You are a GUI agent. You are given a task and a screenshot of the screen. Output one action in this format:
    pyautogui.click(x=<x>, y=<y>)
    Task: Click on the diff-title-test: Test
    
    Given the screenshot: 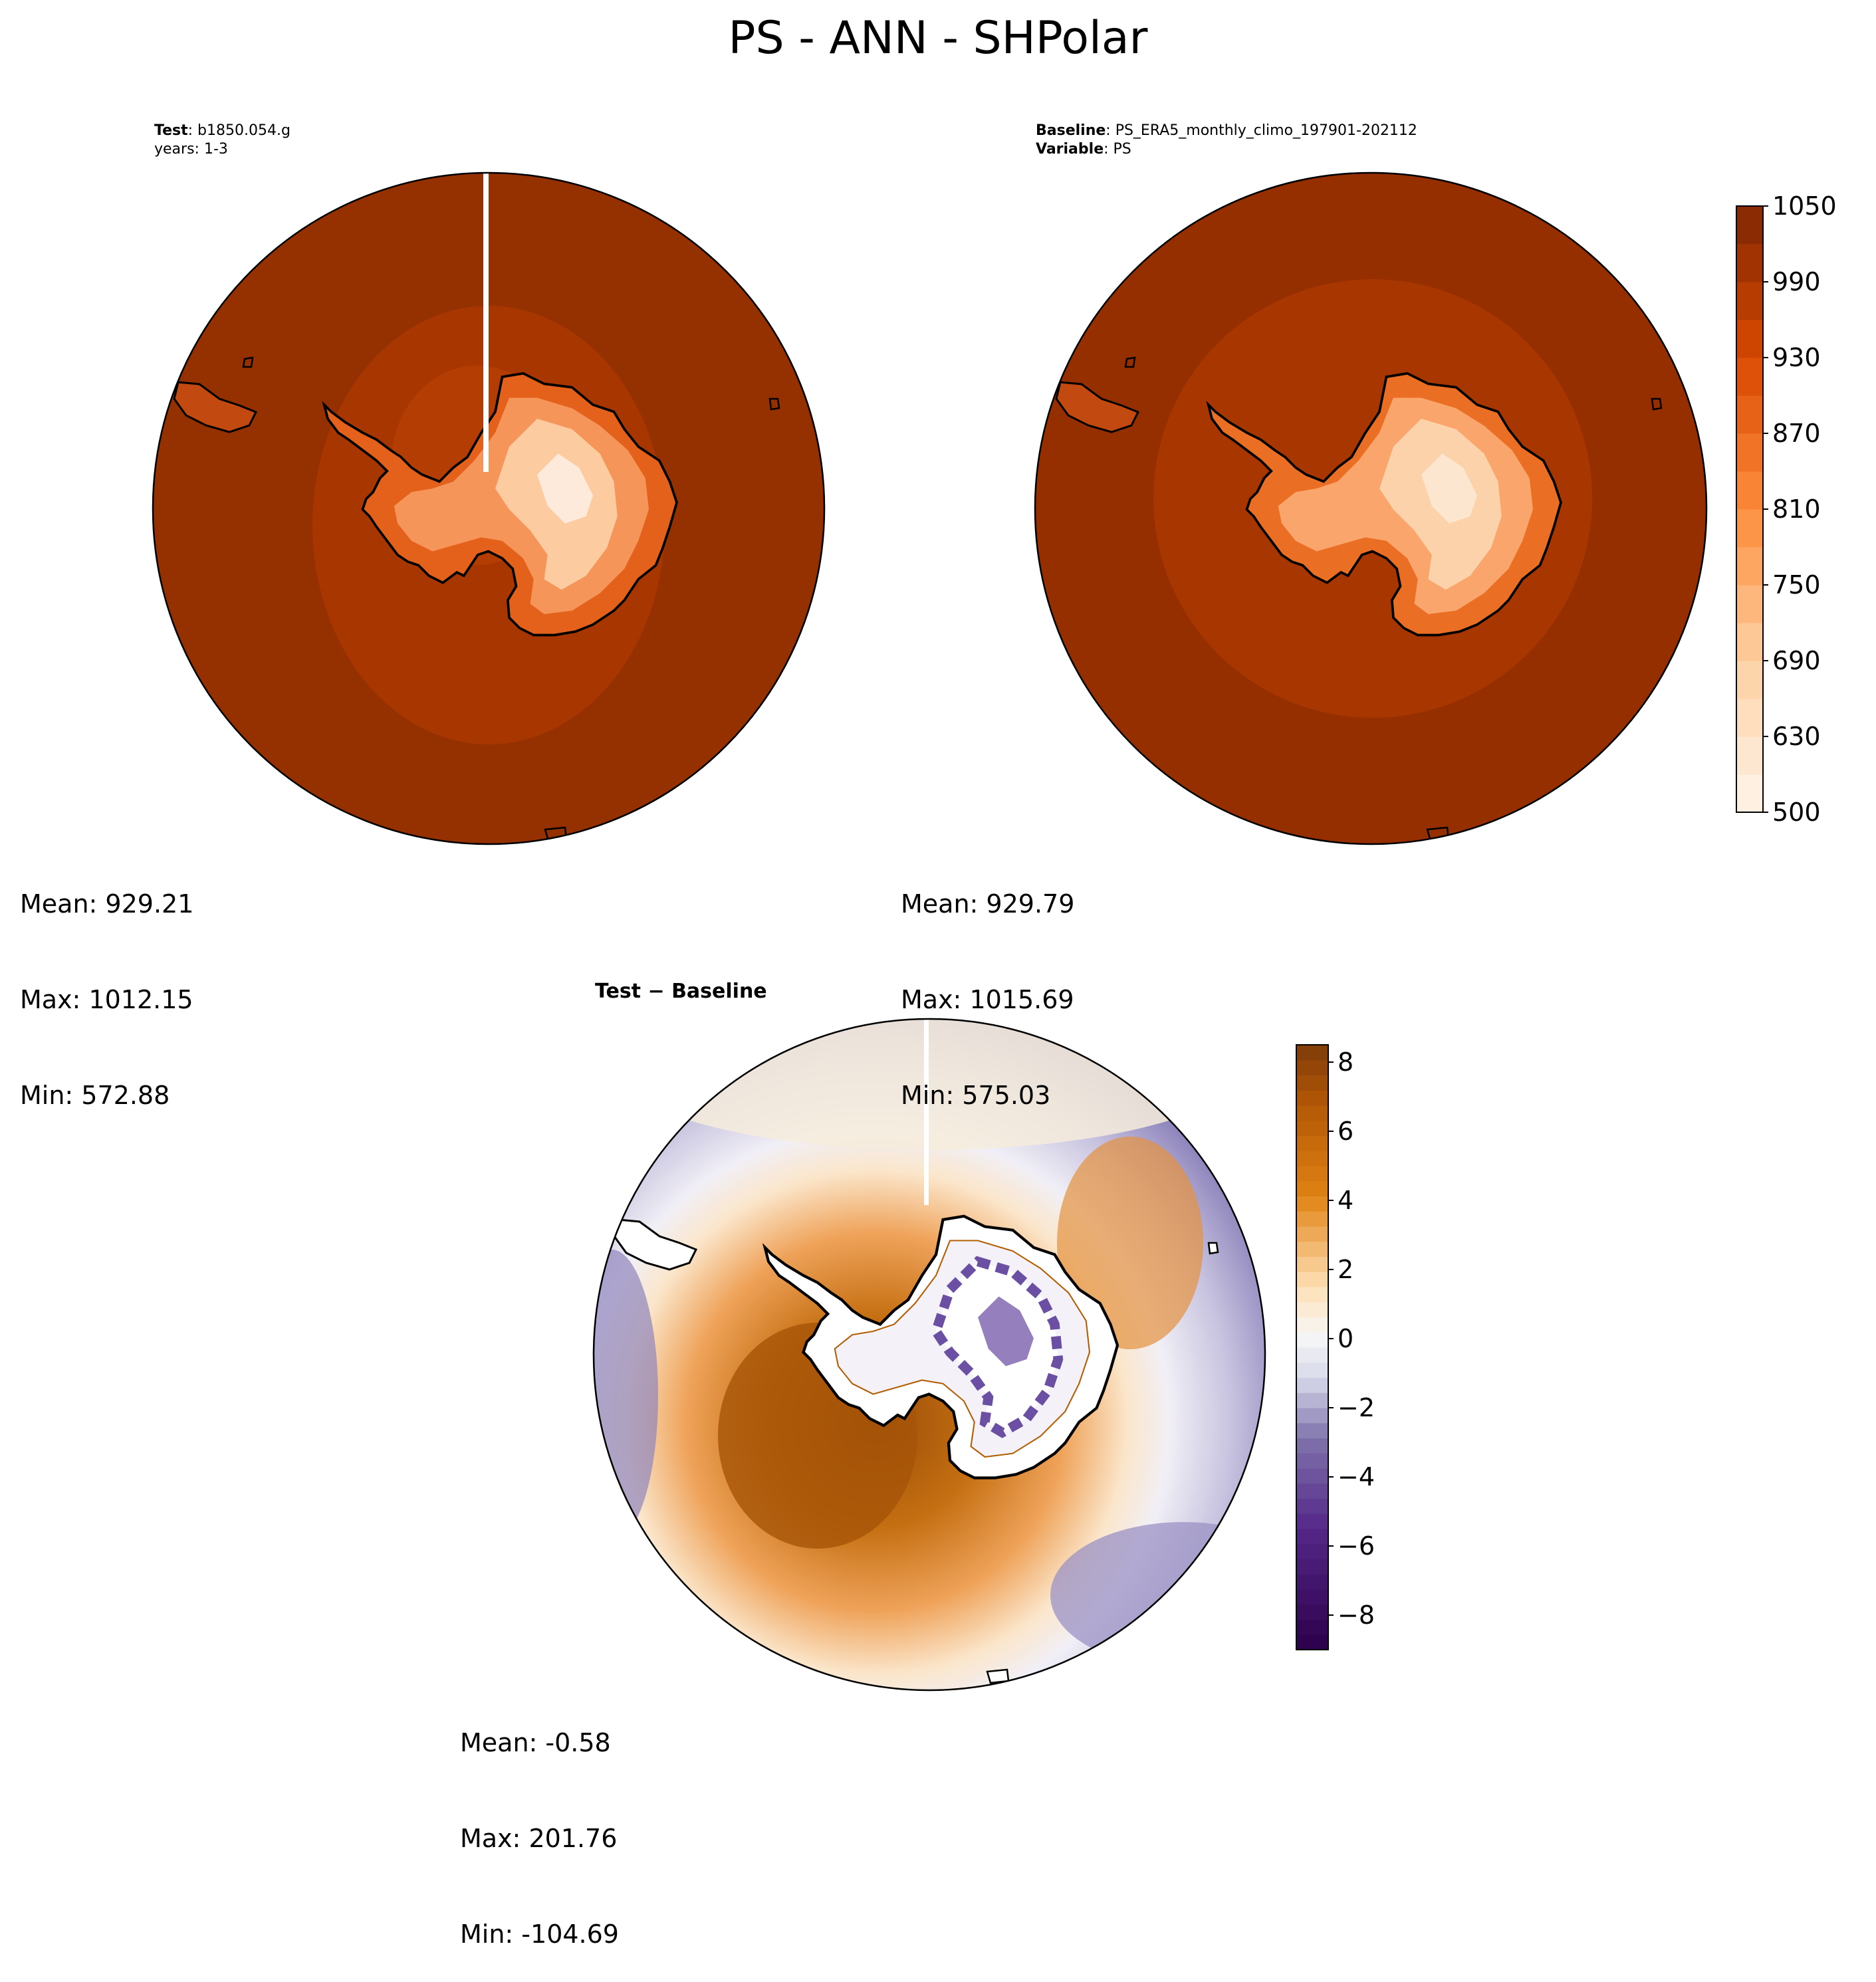 What is the action you would take?
    pyautogui.click(x=618, y=991)
    